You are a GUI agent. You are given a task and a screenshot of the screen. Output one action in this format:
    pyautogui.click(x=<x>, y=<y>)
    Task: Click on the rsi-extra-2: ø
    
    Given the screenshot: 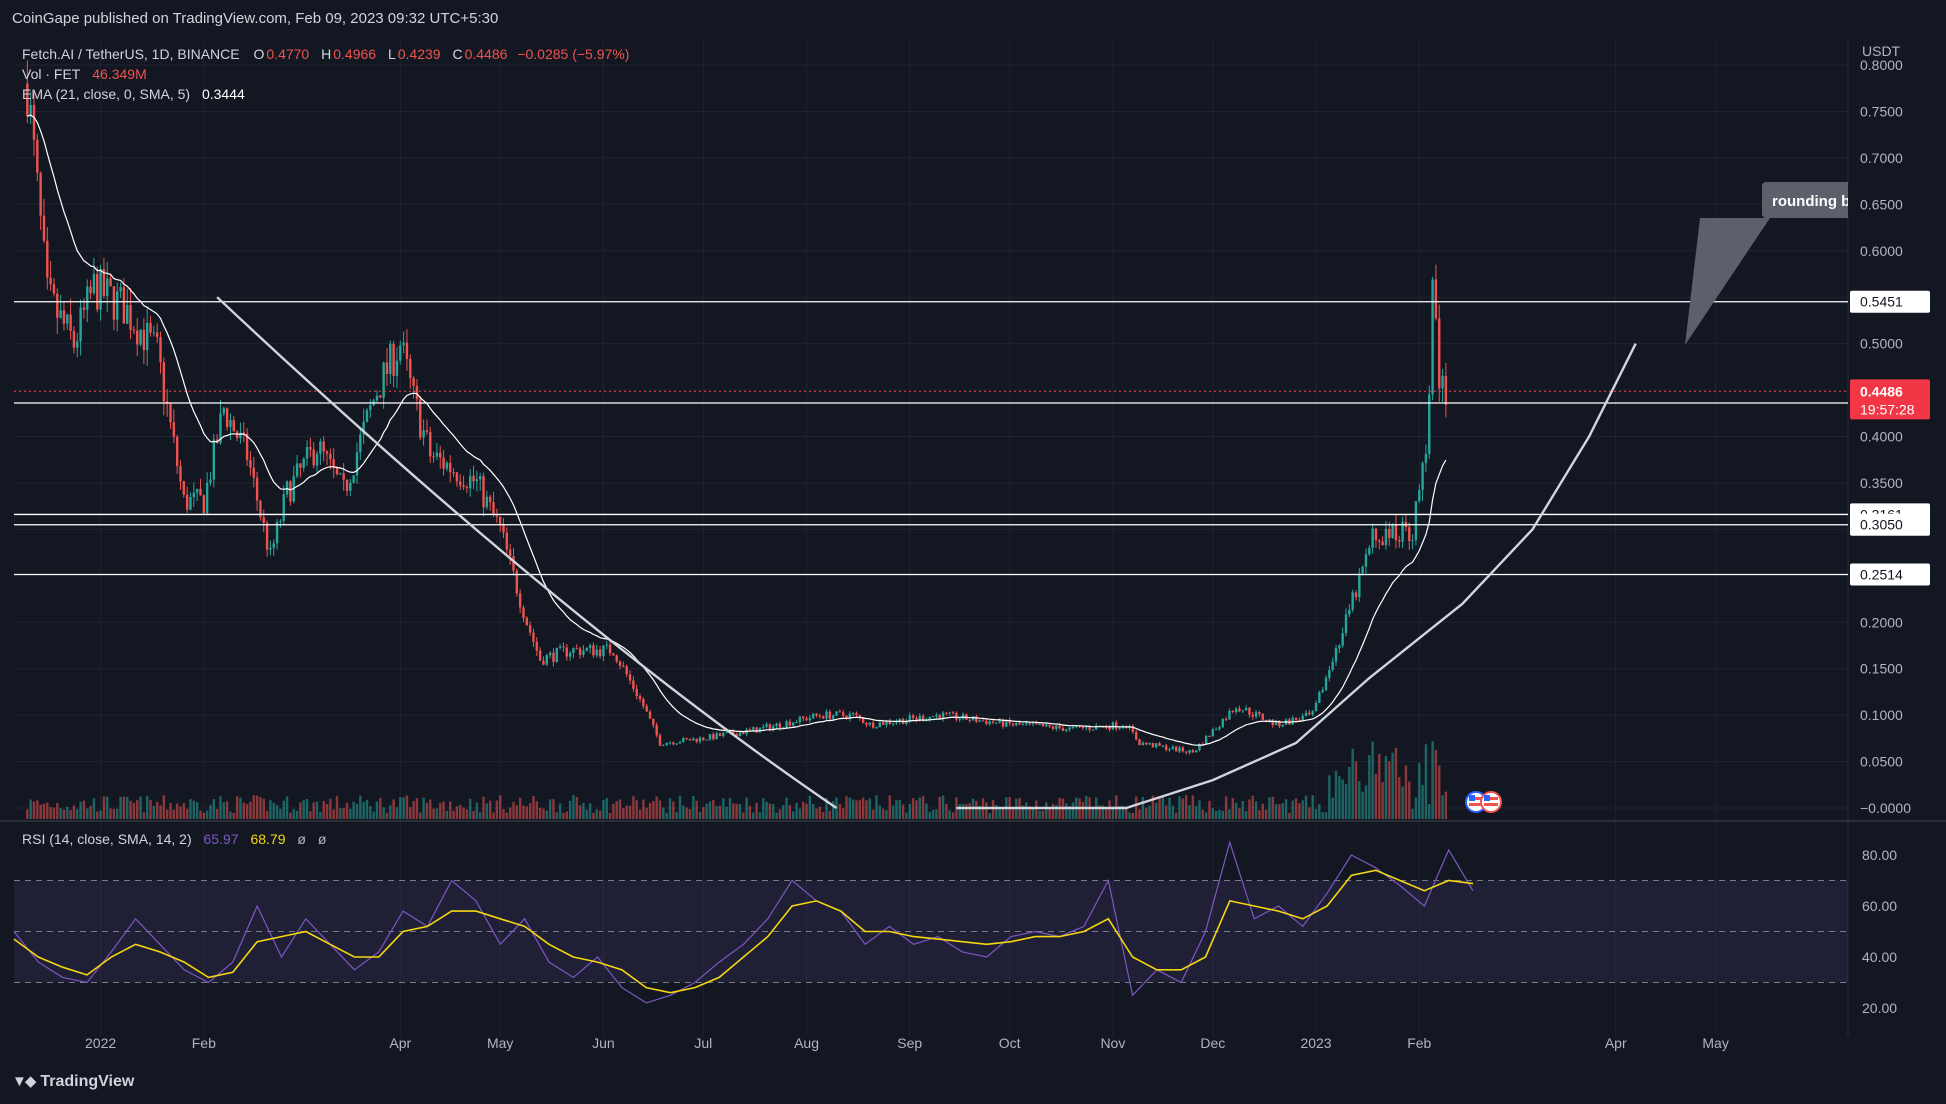 What is the action you would take?
    pyautogui.click(x=322, y=839)
    